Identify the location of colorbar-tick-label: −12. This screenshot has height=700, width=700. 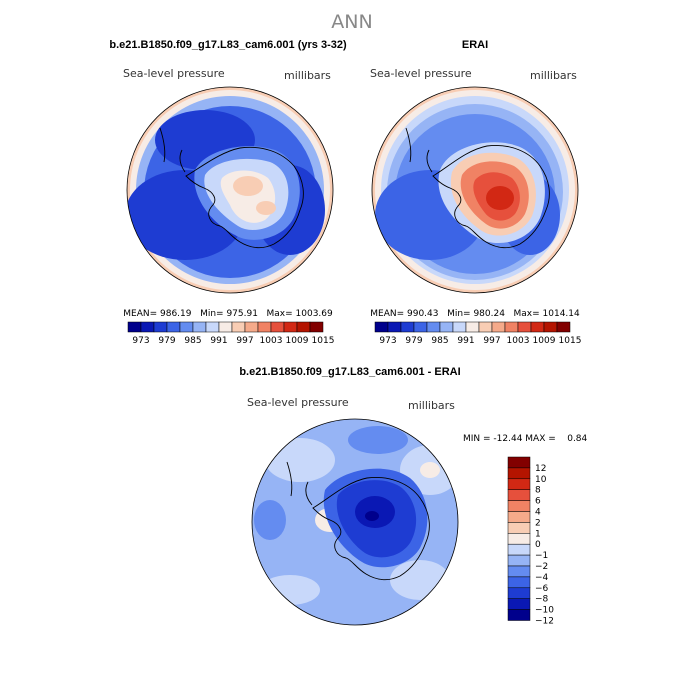
(544, 622).